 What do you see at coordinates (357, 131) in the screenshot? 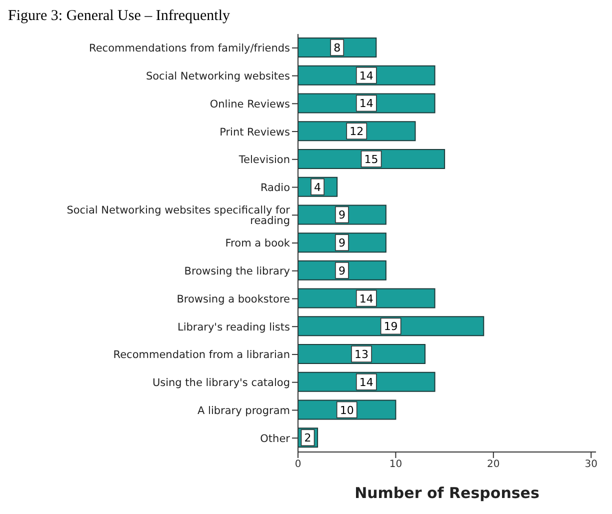
I see `data-label: 12` at bounding box center [357, 131].